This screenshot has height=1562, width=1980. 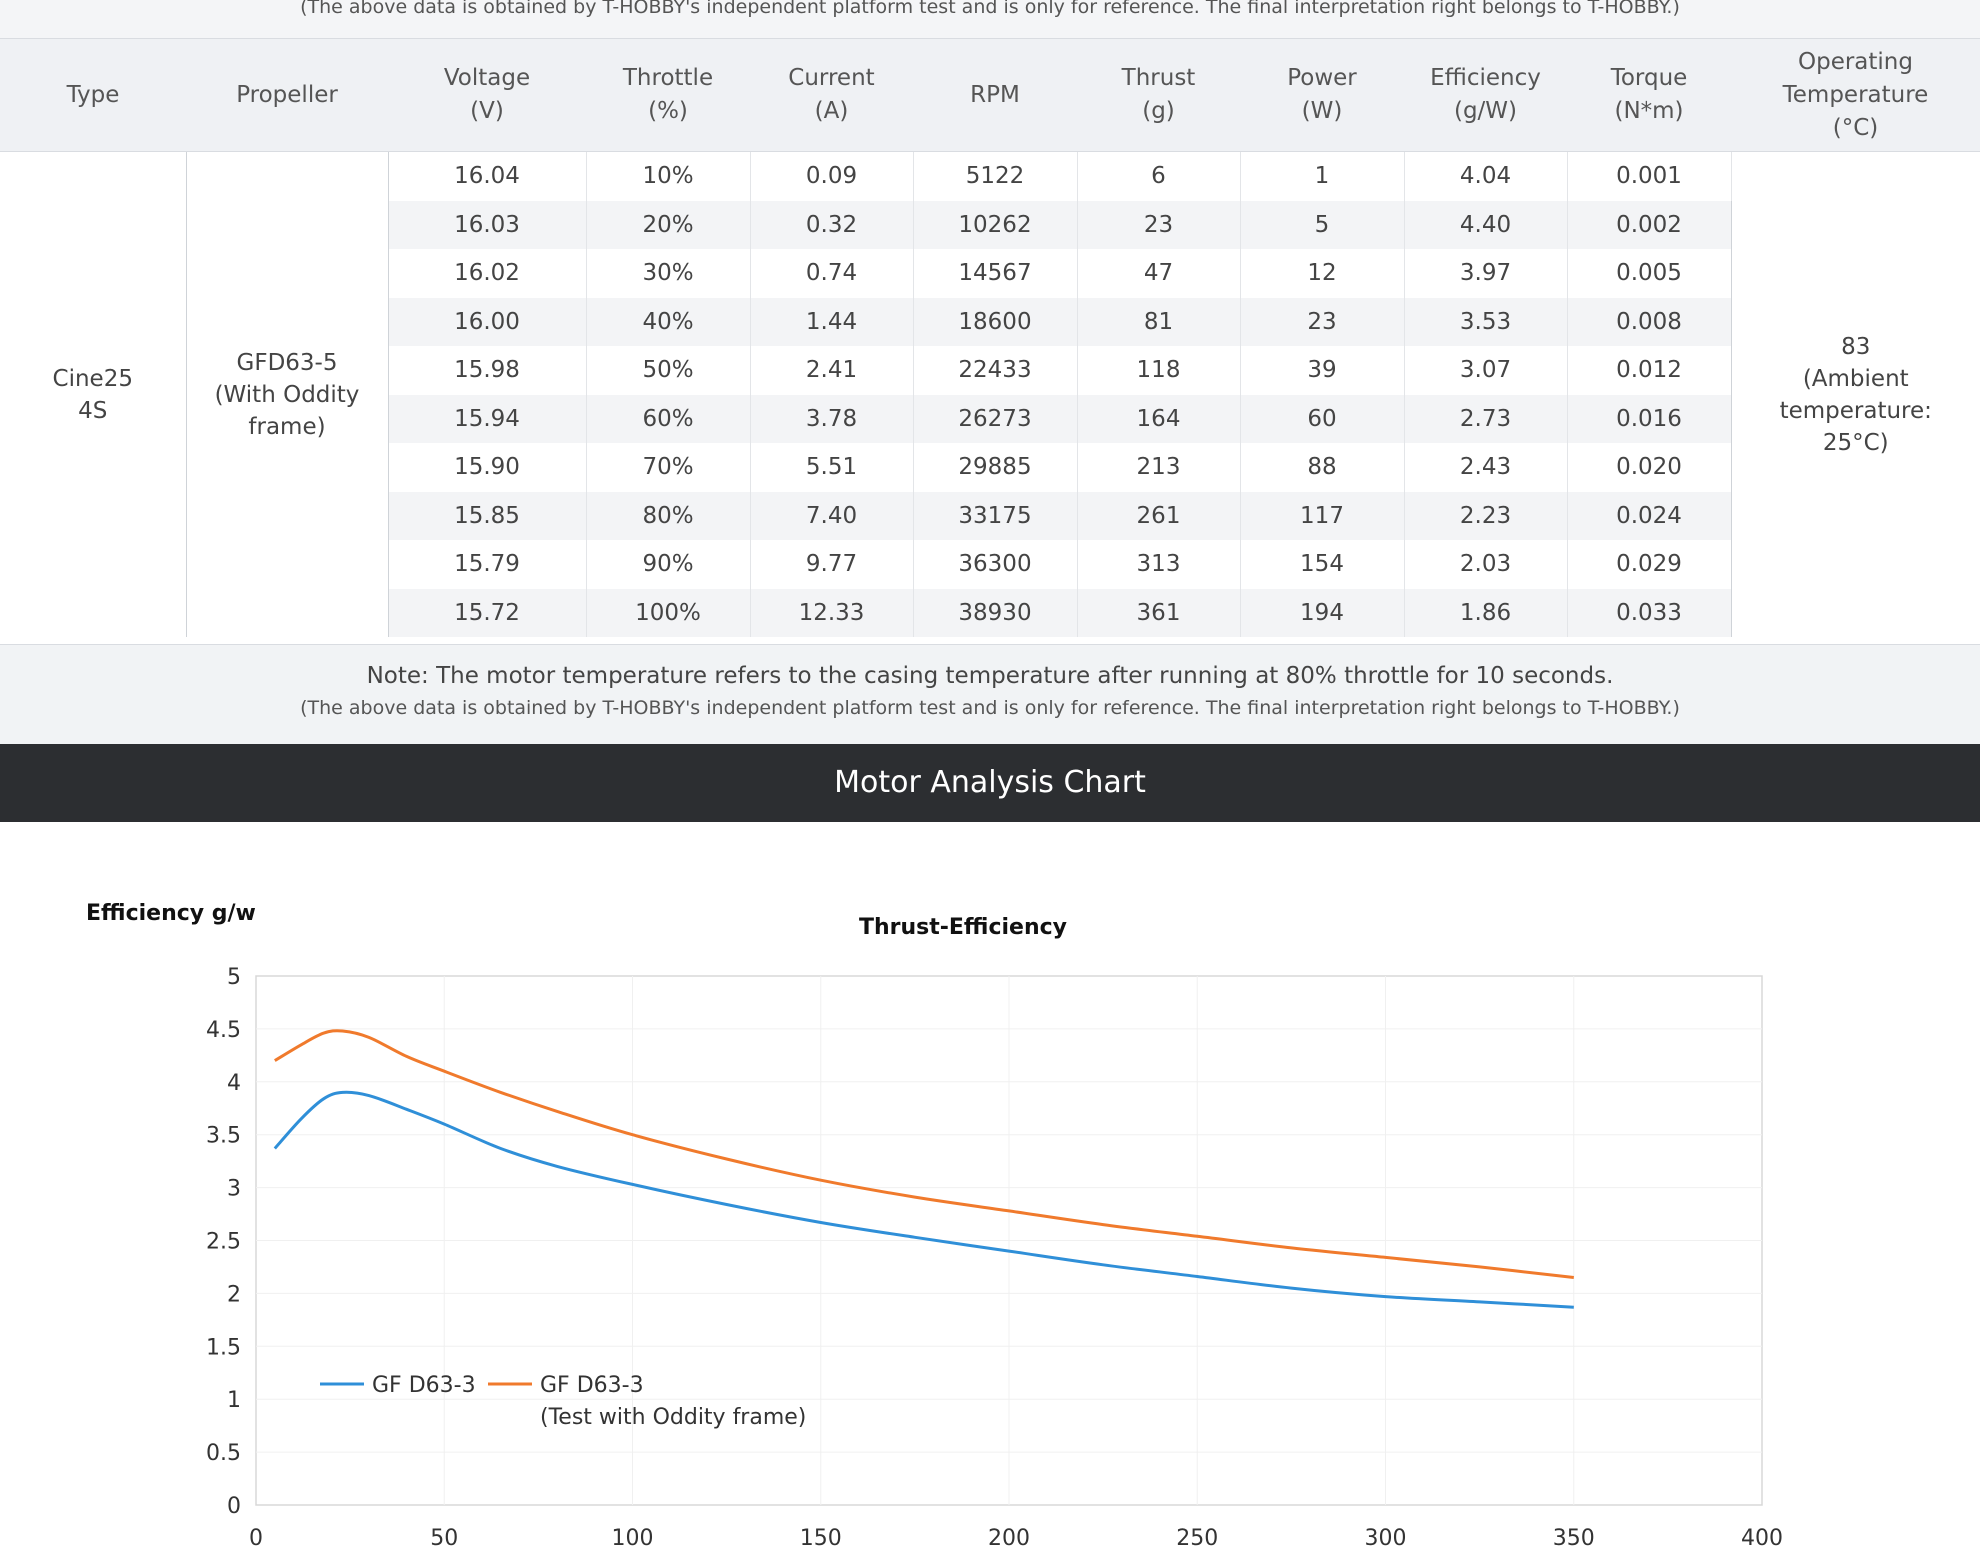 What do you see at coordinates (487, 515) in the screenshot?
I see `table-cell: 15.85` at bounding box center [487, 515].